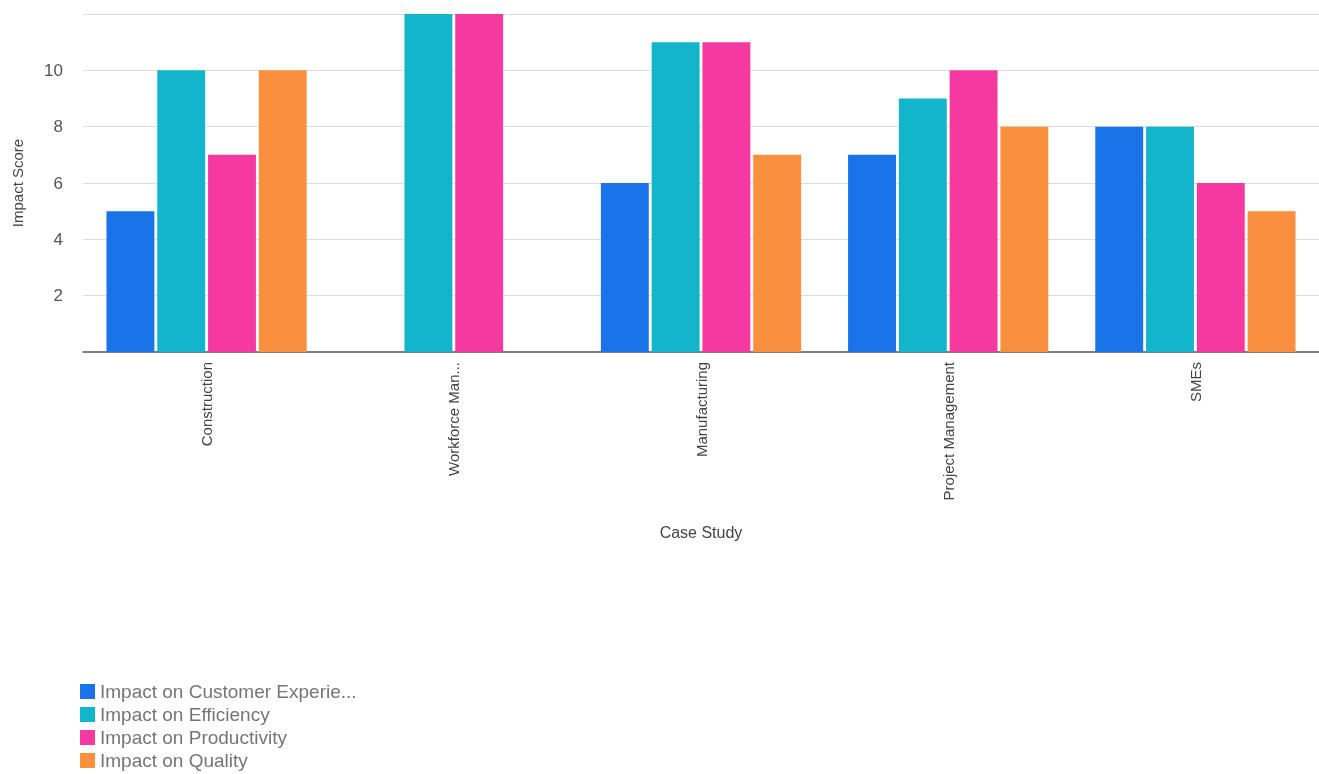 The height and width of the screenshot is (774, 1319). I want to click on x-tick-label: SMEs, so click(1195, 382).